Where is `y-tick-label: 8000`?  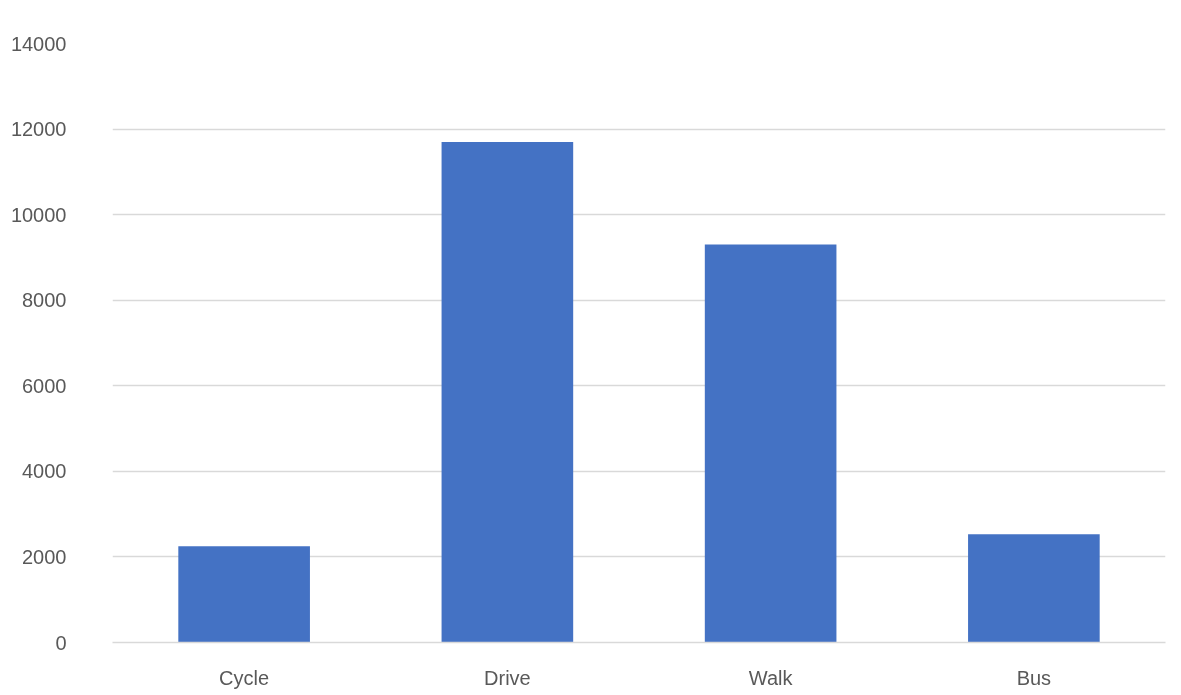
y-tick-label: 8000 is located at coordinates (44, 300).